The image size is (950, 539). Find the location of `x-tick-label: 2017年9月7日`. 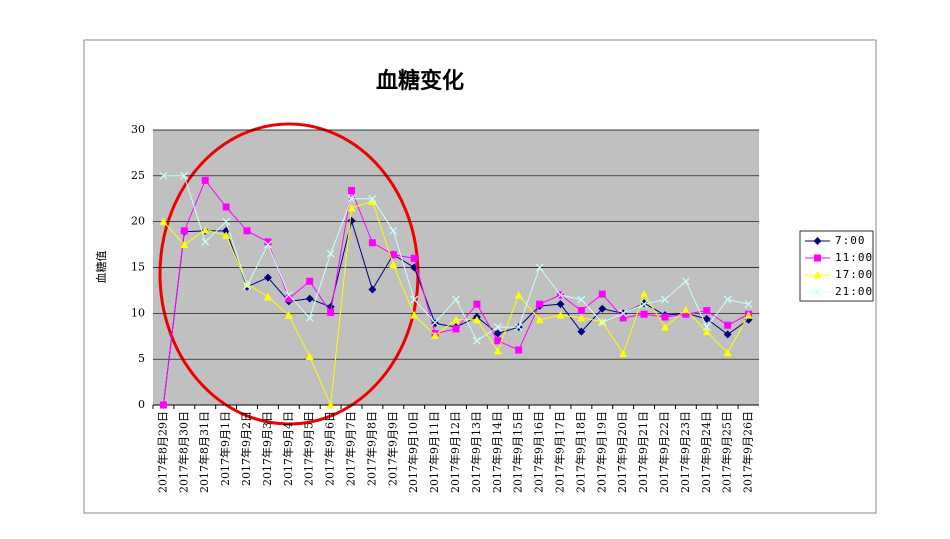

x-tick-label: 2017年9月7日 is located at coordinates (351, 448).